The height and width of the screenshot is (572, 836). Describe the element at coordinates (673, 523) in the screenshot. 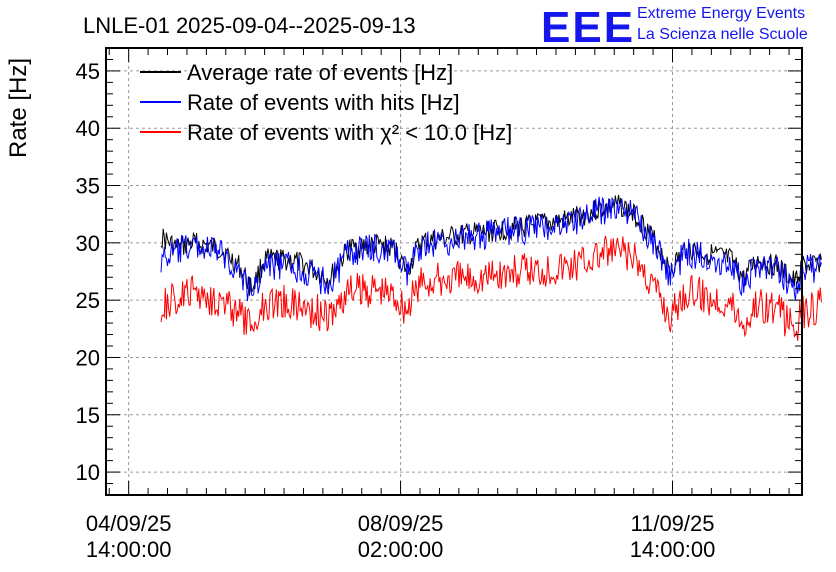

I see `x-tick-label-date: 11/09/25` at that location.